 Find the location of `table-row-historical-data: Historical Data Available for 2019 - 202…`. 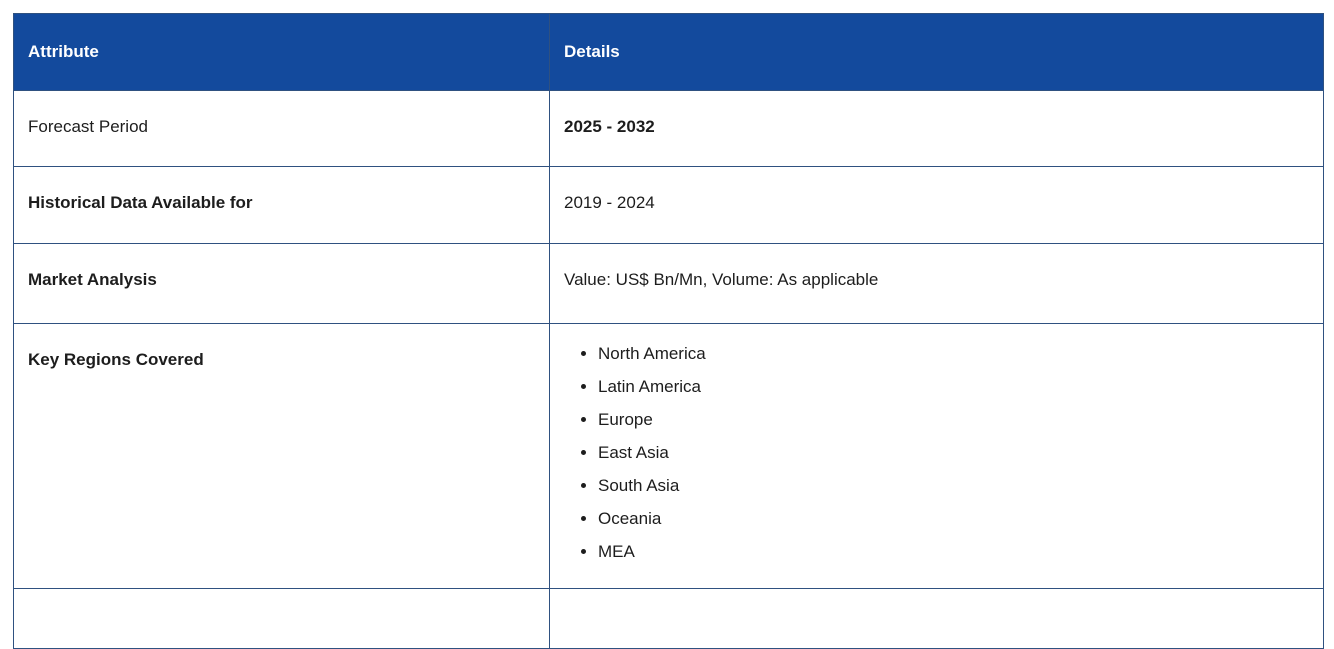

table-row-historical-data: Historical Data Available for 2019 - 202… is located at coordinates (668, 205).